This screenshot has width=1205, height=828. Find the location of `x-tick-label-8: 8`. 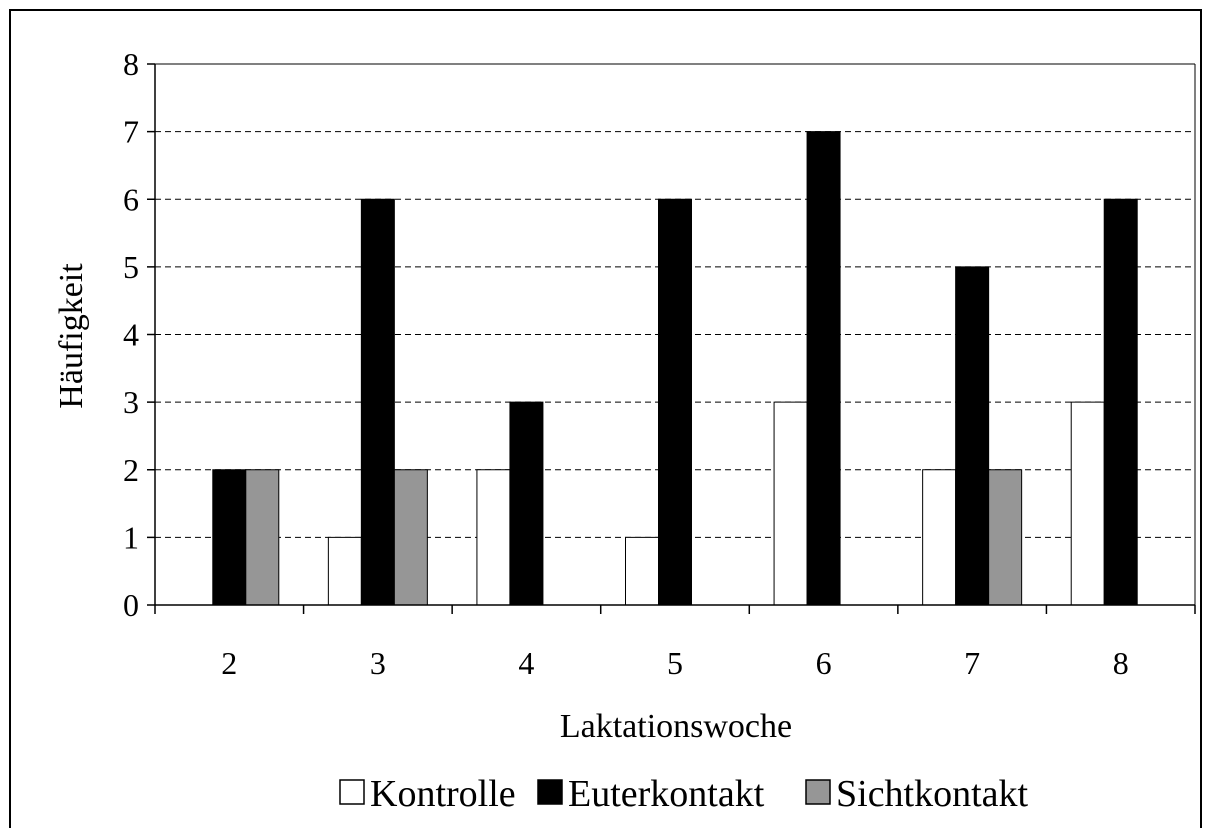

x-tick-label-8: 8 is located at coordinates (1121, 663).